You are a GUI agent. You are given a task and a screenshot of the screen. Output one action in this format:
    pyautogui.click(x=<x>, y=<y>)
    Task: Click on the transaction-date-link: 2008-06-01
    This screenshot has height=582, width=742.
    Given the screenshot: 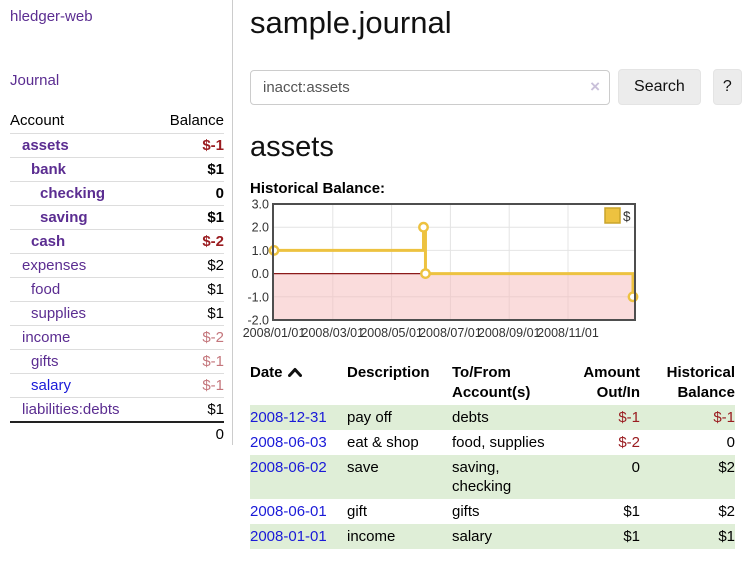 What is the action you would take?
    pyautogui.click(x=288, y=511)
    